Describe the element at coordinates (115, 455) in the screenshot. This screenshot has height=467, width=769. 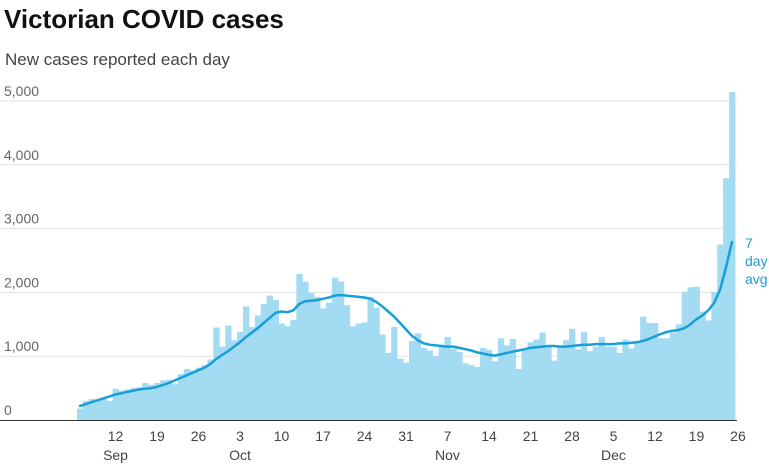
I see `month-label: Sep` at that location.